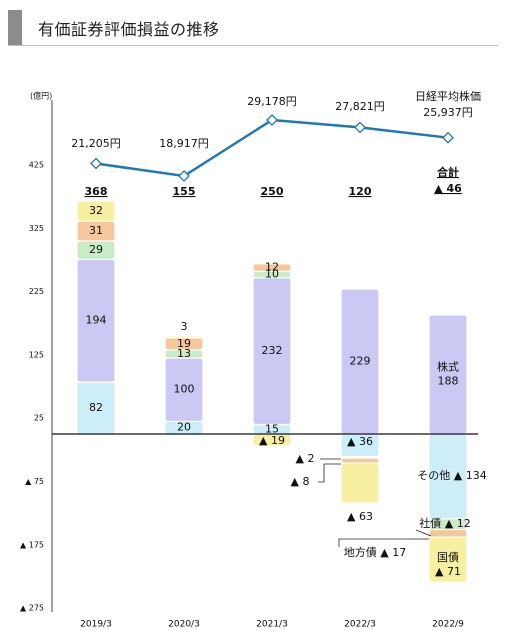 This screenshot has width=507, height=644. I want to click on x-tick-label: 2019/3, so click(96, 625).